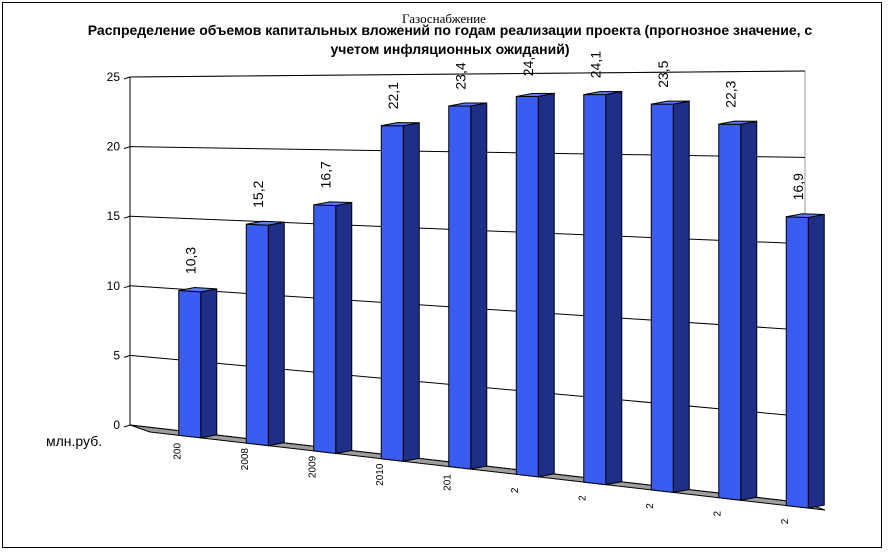 This screenshot has width=888, height=554. Describe the element at coordinates (116, 355) in the screenshot. I see `y-tick-label: 5` at that location.